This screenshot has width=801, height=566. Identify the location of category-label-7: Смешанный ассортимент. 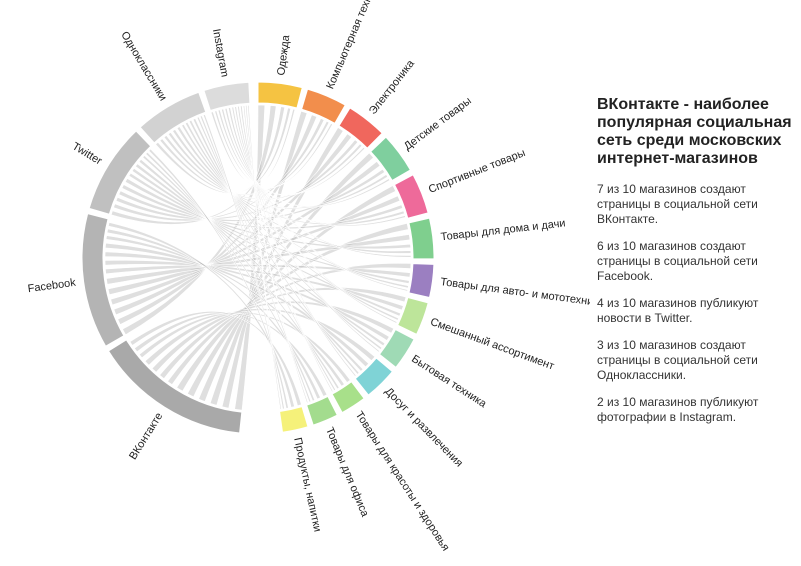
(492, 344).